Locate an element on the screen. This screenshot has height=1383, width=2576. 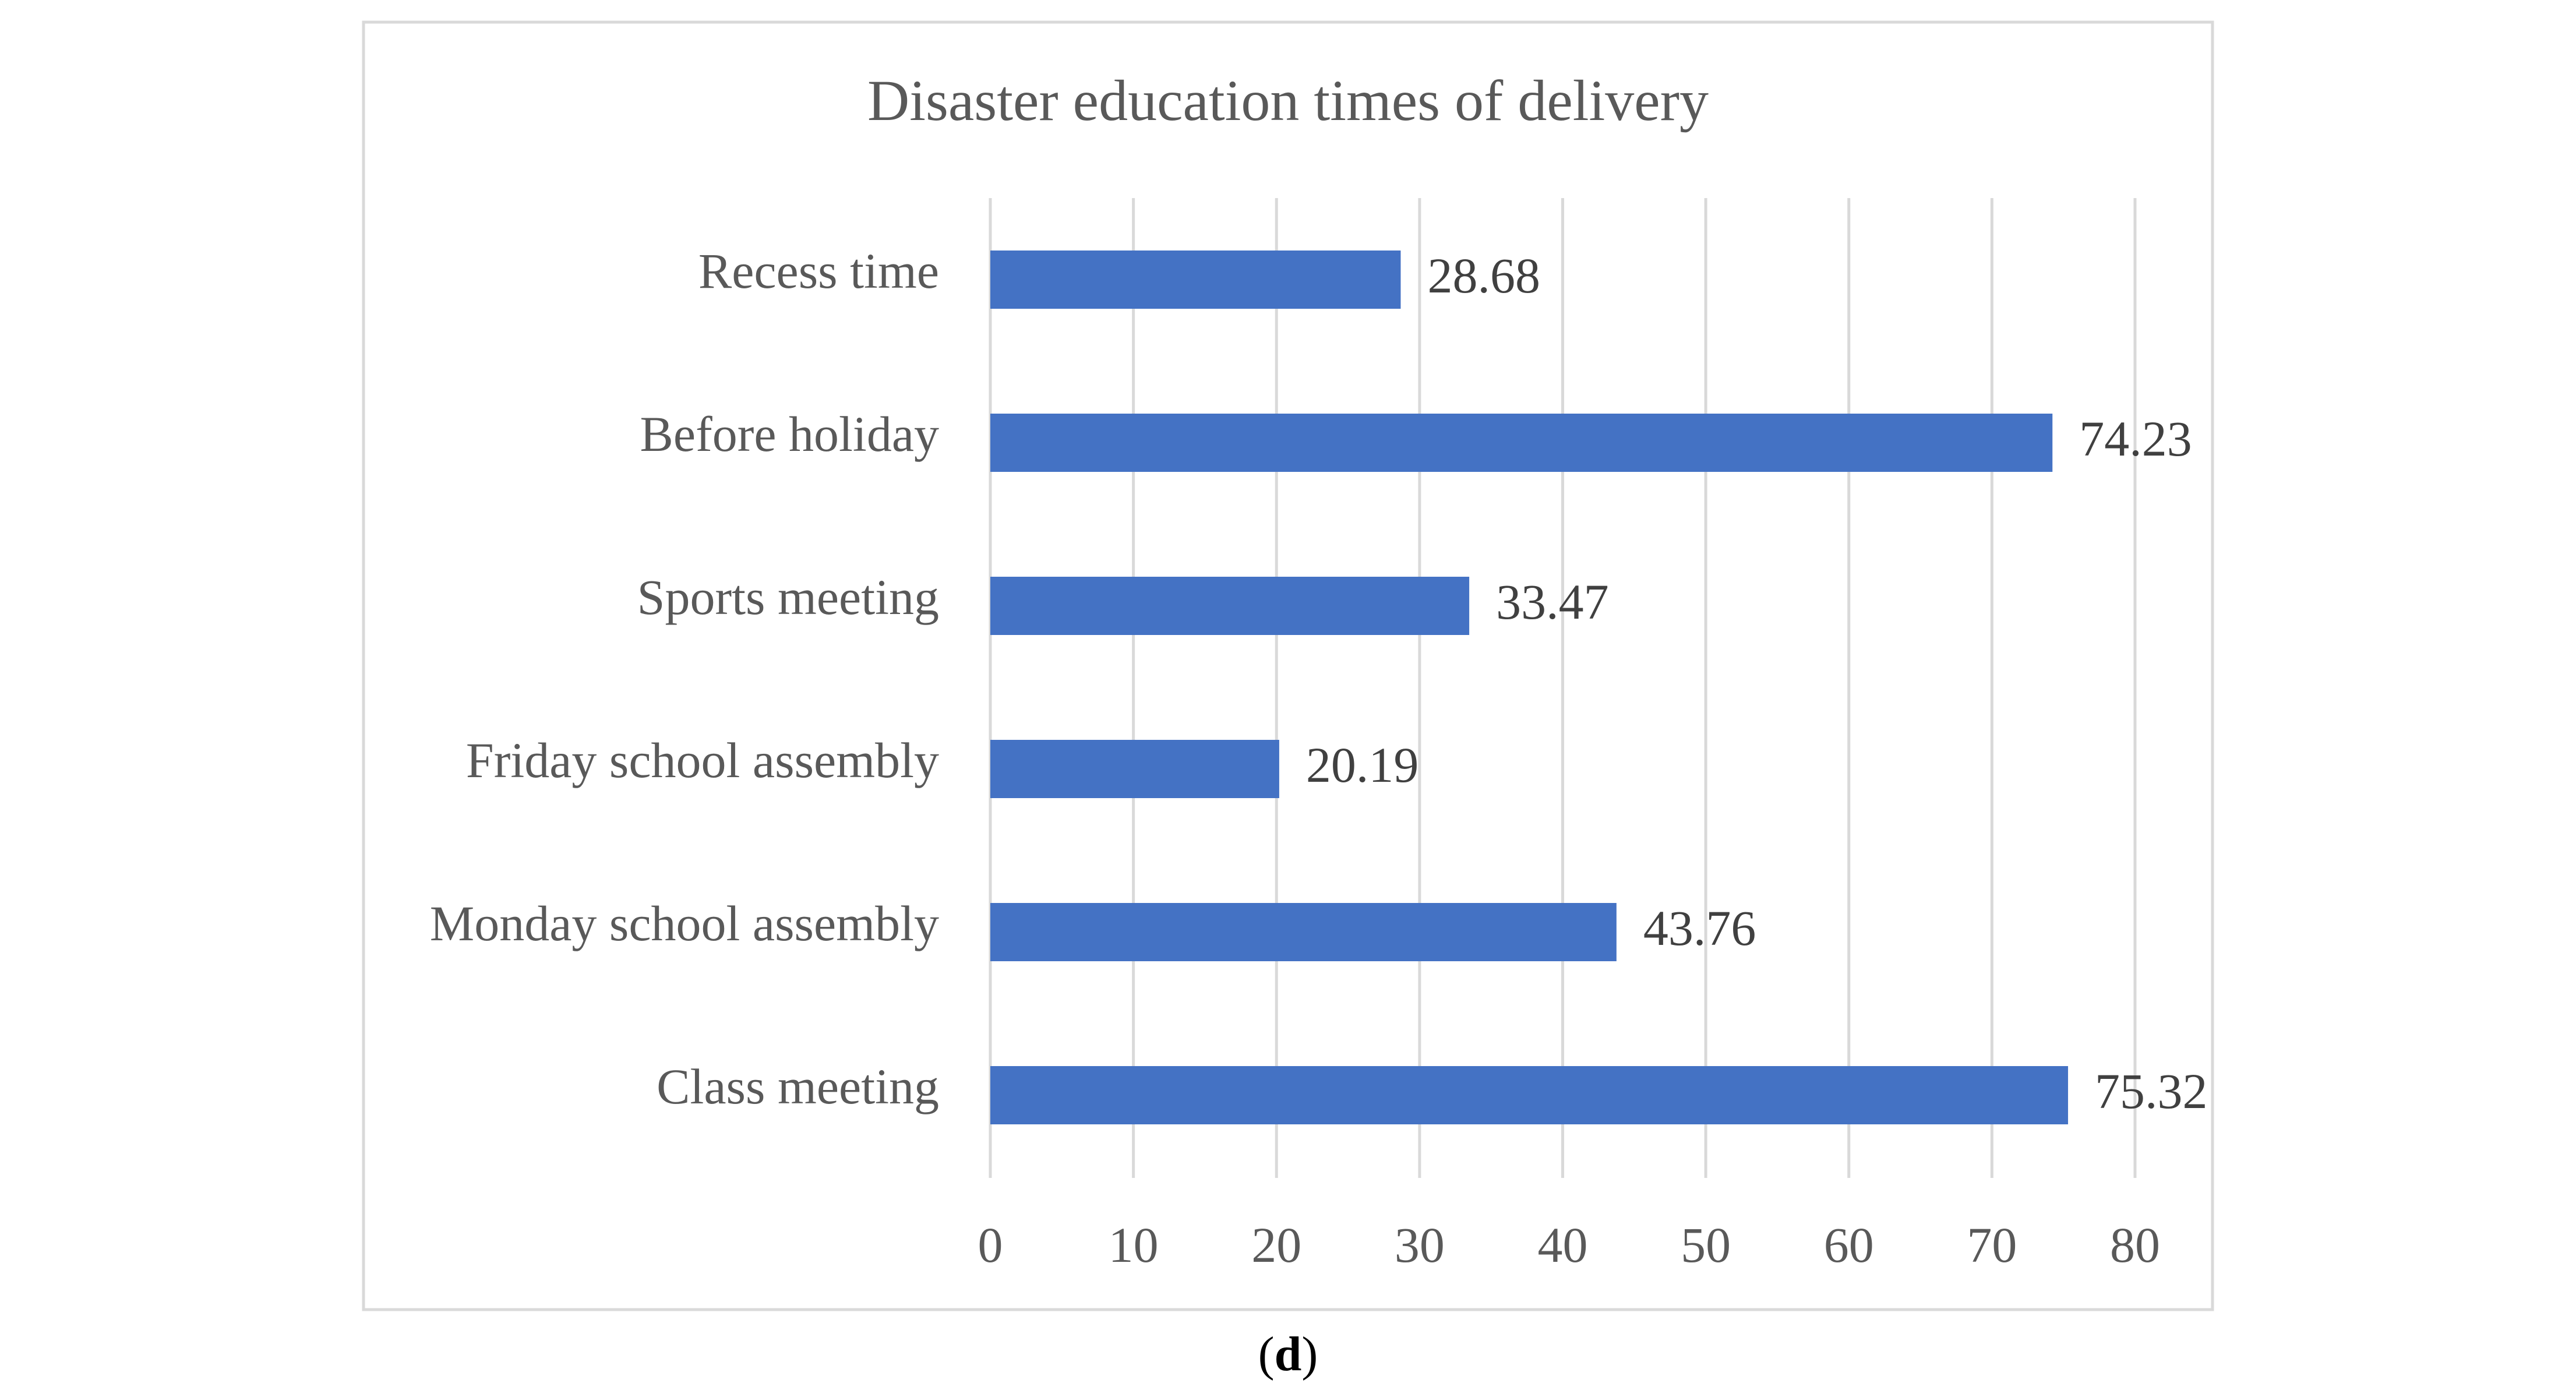
caption-open-paren: ( is located at coordinates (1266, 1354).